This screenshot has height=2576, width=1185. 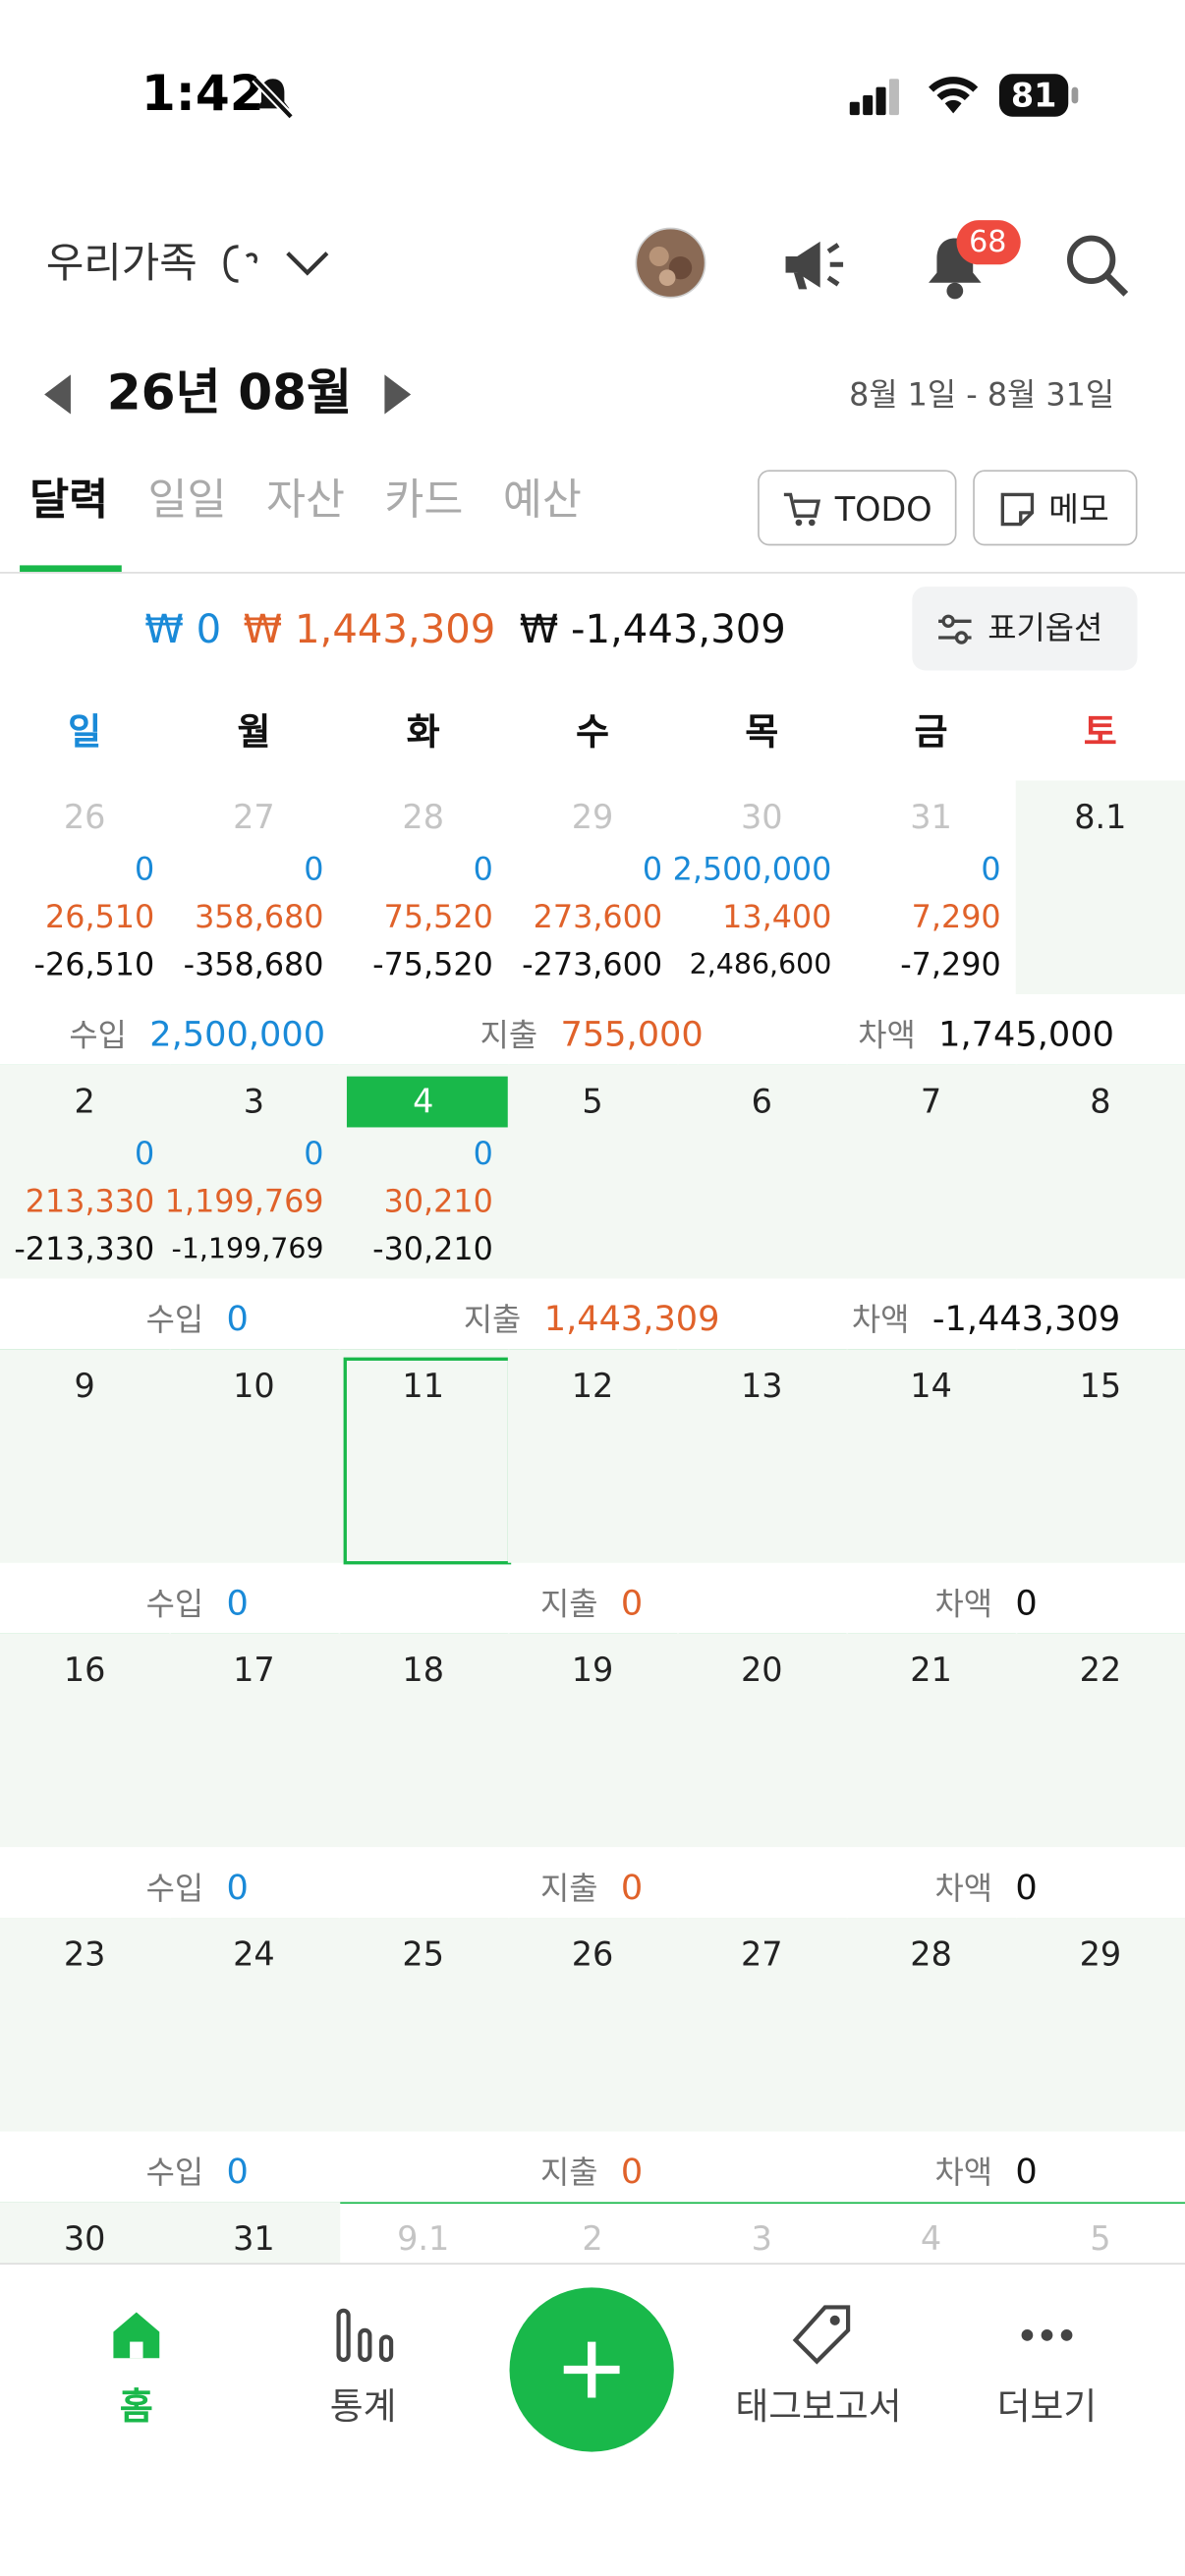 What do you see at coordinates (136, 2335) in the screenshot?
I see `home-icon` at bounding box center [136, 2335].